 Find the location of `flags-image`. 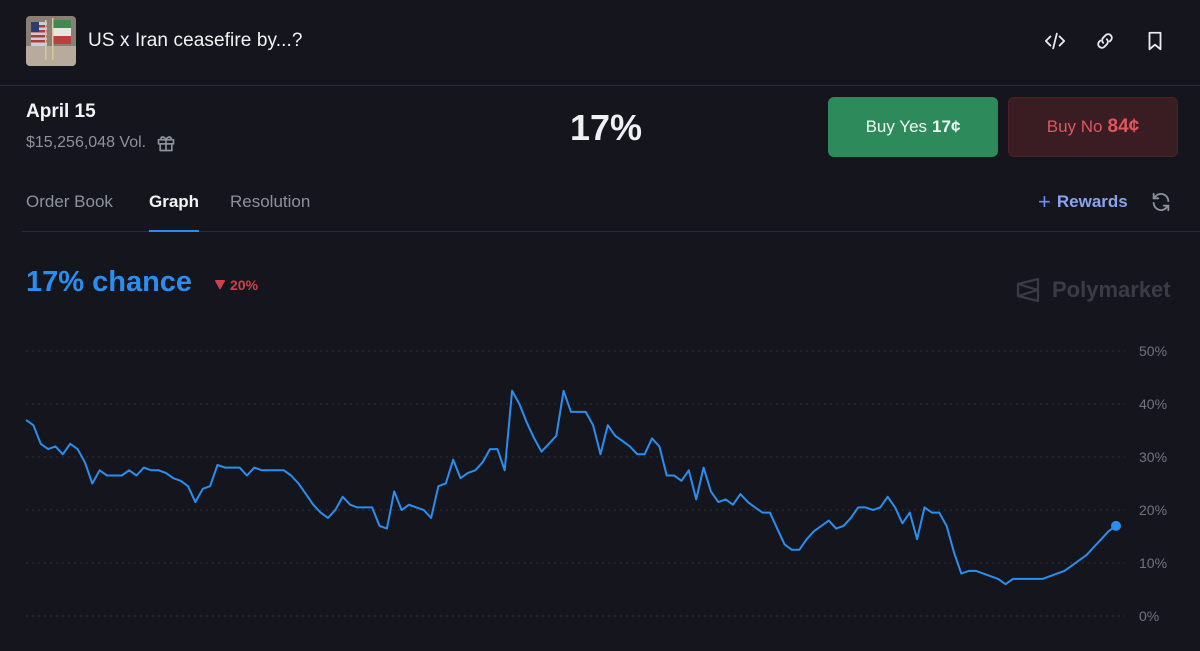

flags-image is located at coordinates (51, 41).